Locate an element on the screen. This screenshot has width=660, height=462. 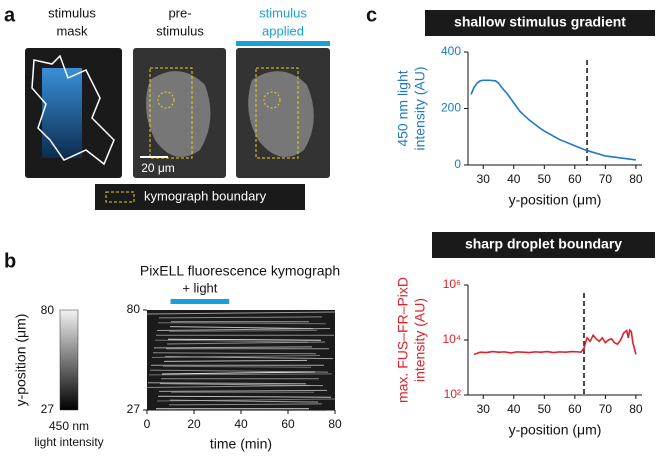
kymograph-title: PixELL fluorescence kymograph is located at coordinates (240, 271).